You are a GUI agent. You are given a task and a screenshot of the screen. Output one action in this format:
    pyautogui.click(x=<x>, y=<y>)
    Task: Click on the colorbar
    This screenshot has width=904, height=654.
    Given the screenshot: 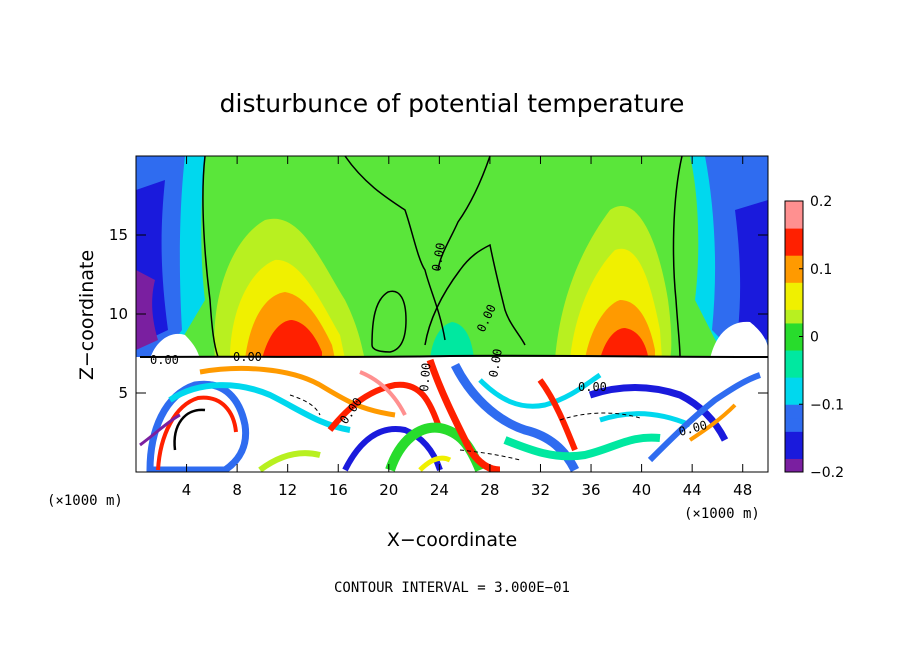 What is the action you would take?
    pyautogui.click(x=794, y=336)
    